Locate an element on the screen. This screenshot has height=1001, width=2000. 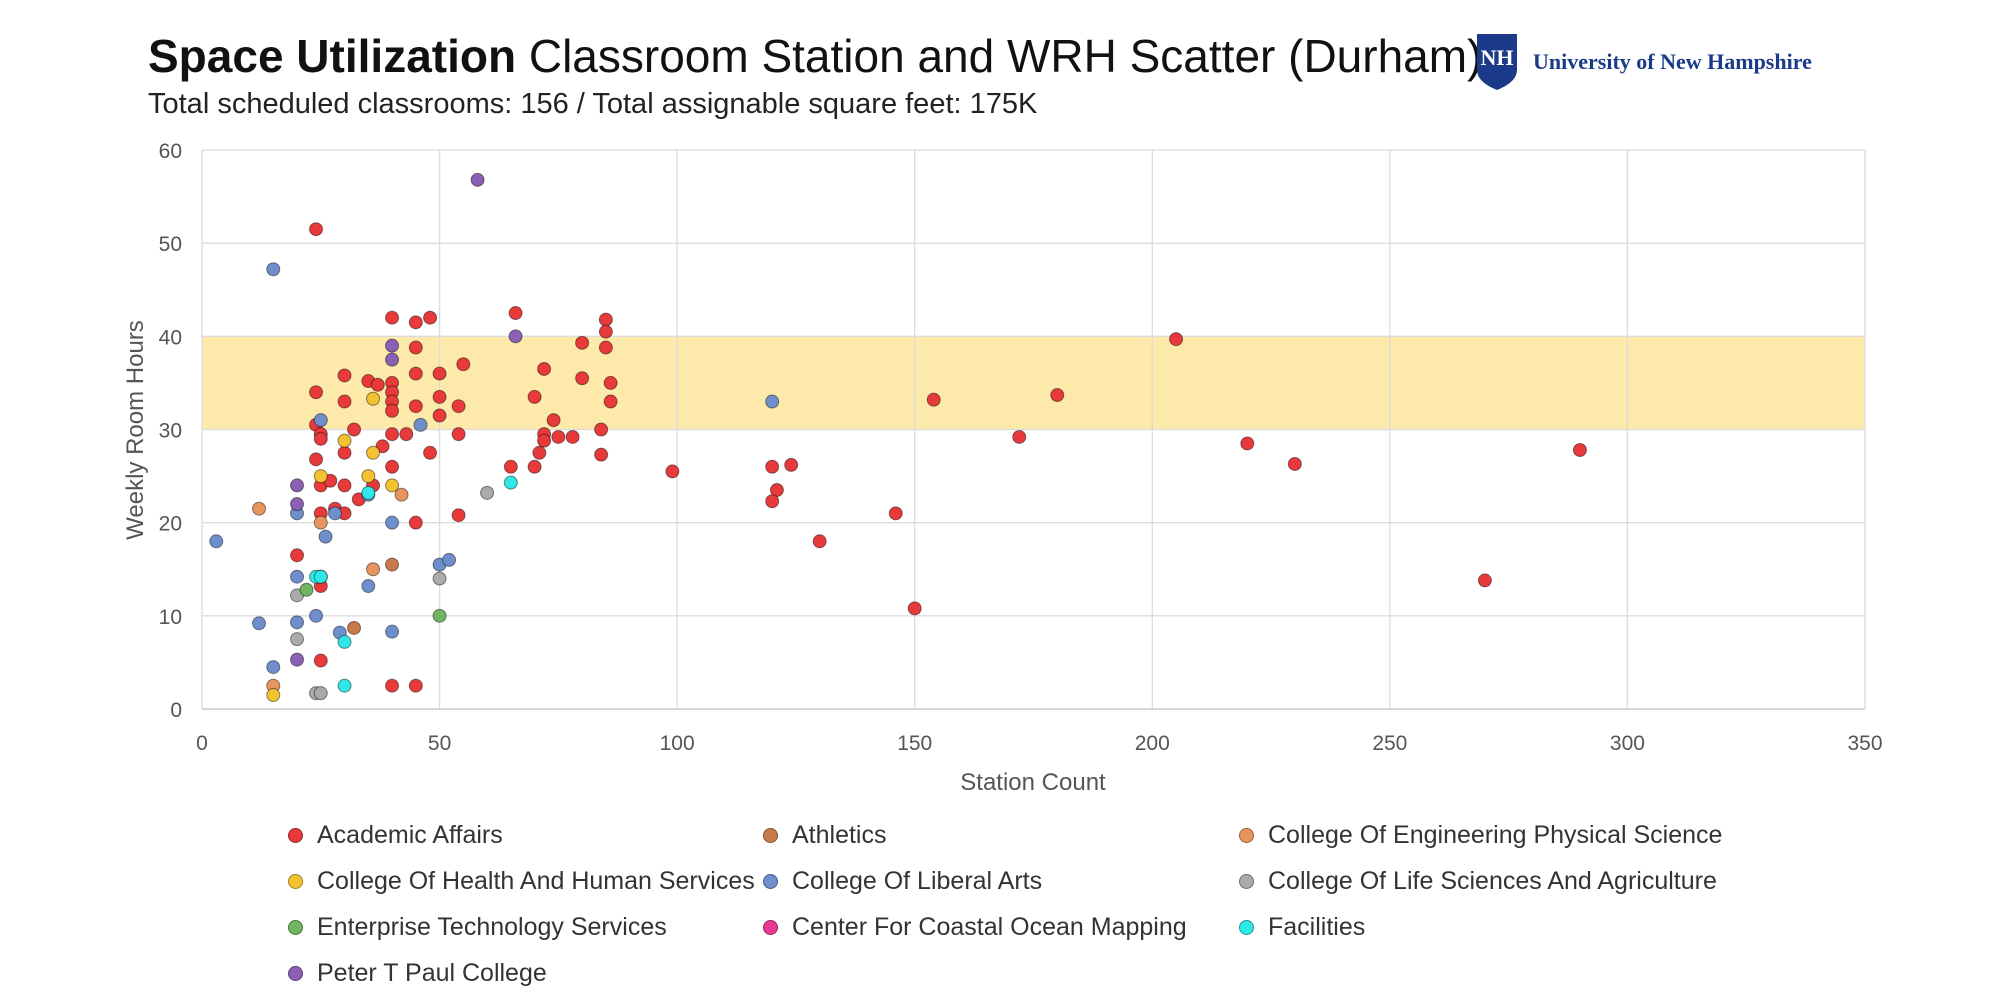
y-tick-label: 20 is located at coordinates (170, 524).